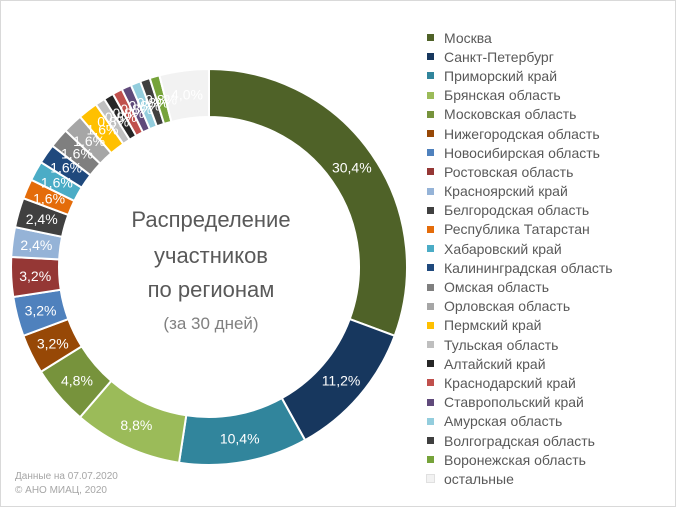  What do you see at coordinates (501, 75) in the screenshot?
I see `legend-label: Приморский край` at bounding box center [501, 75].